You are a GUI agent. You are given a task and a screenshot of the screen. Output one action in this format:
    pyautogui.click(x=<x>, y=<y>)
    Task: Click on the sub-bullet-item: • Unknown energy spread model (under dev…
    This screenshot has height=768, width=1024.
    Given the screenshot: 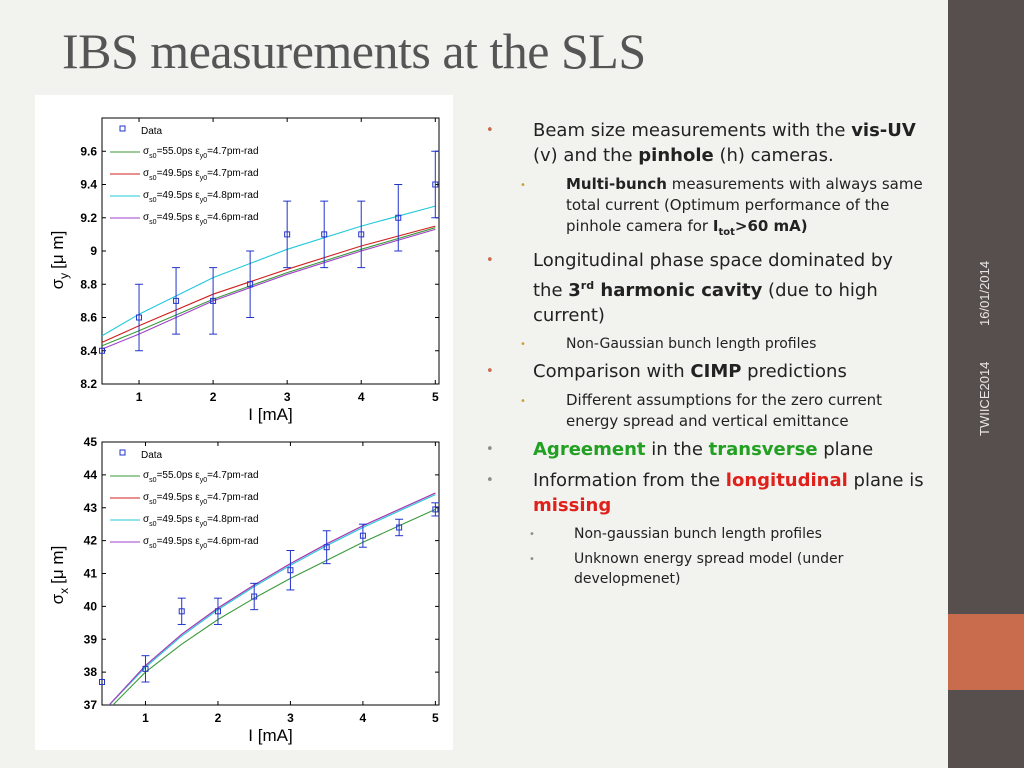 What is the action you would take?
    pyautogui.click(x=686, y=569)
    